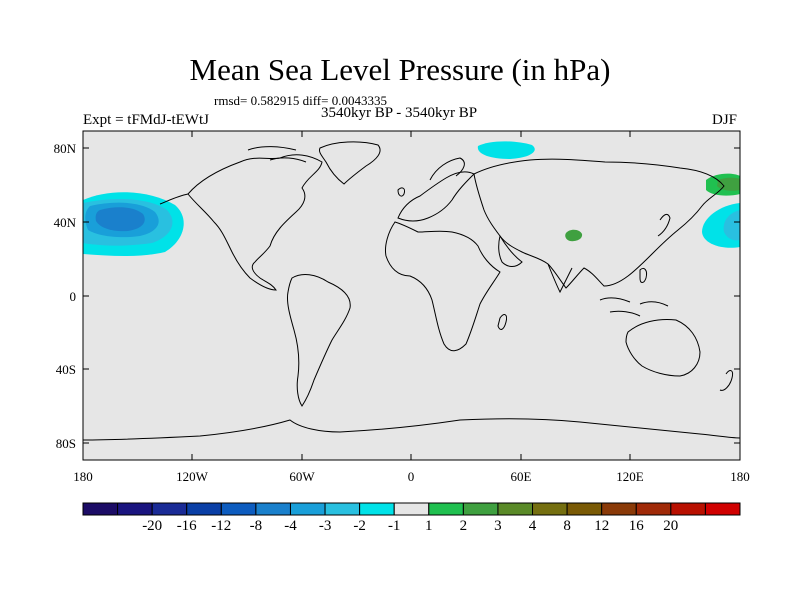  What do you see at coordinates (64, 222) in the screenshot?
I see `lat-tick-label: 40N` at bounding box center [64, 222].